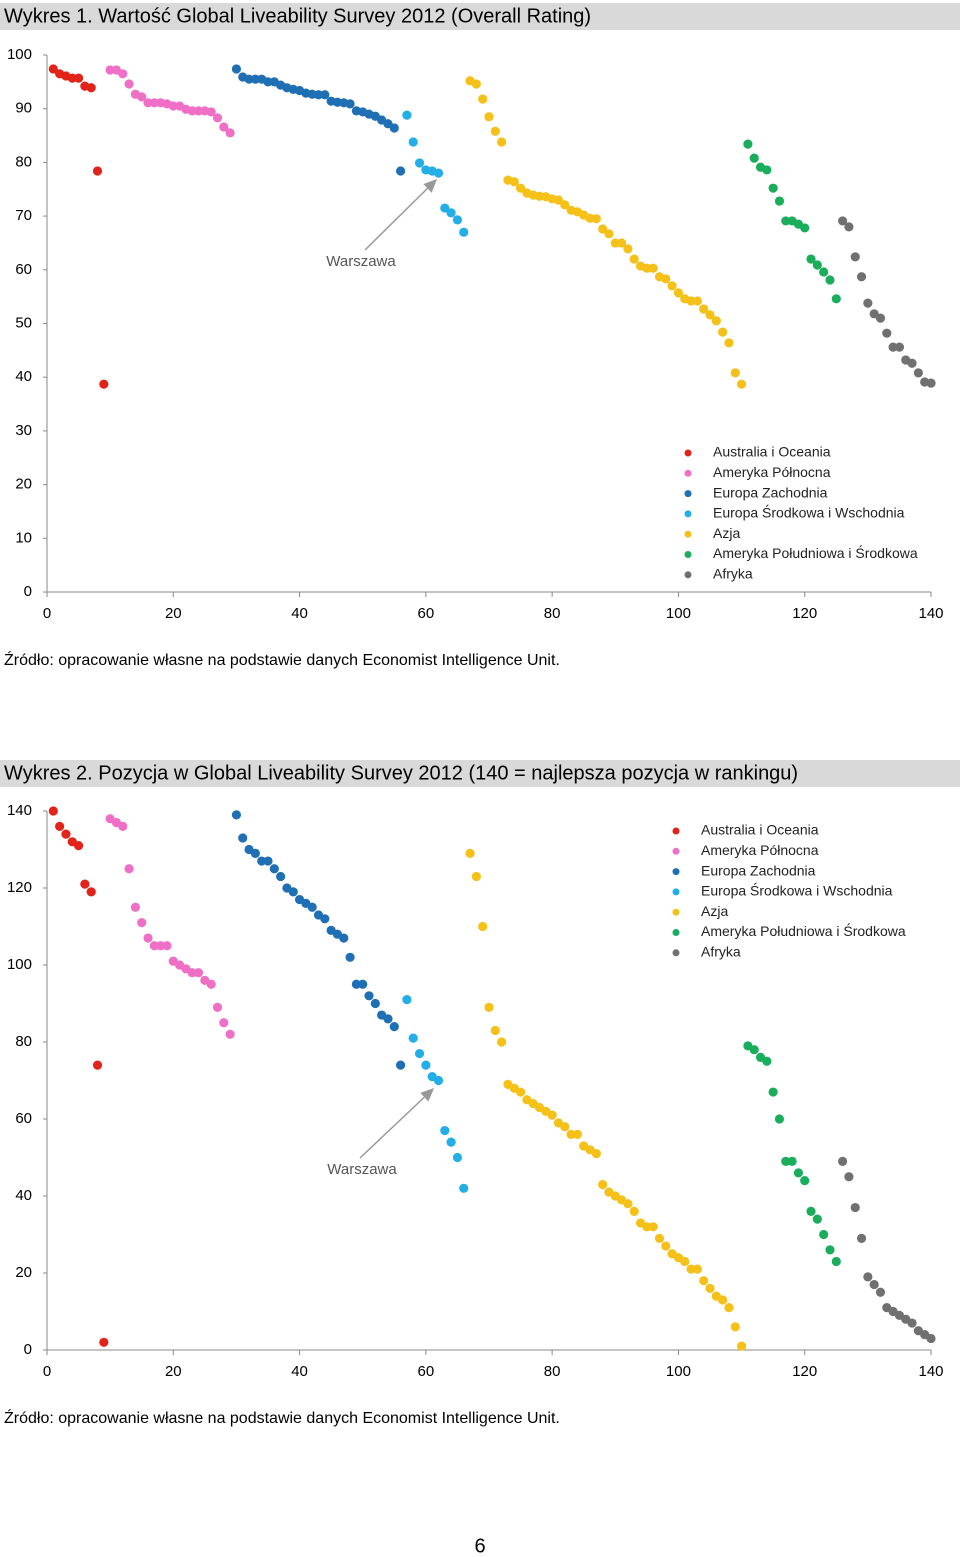 The width and height of the screenshot is (960, 1557). What do you see at coordinates (480, 16) in the screenshot?
I see `title-band` at bounding box center [480, 16].